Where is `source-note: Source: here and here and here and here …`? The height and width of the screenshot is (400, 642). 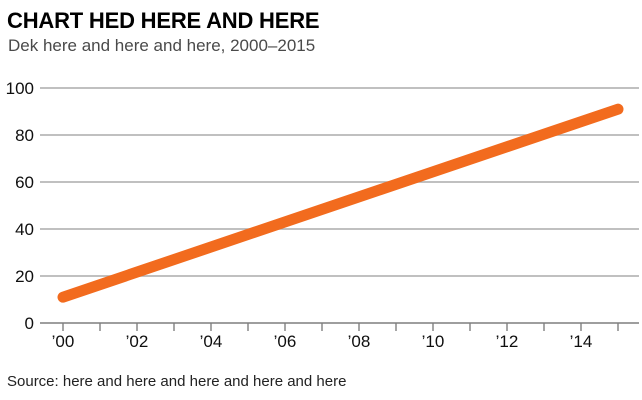 source-note: Source: here and here and here and here … is located at coordinates (177, 381).